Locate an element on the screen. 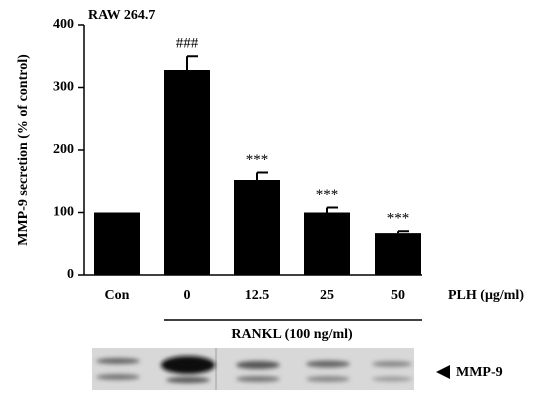 The width and height of the screenshot is (550, 415). blot-label: MMP-9 is located at coordinates (479, 372).